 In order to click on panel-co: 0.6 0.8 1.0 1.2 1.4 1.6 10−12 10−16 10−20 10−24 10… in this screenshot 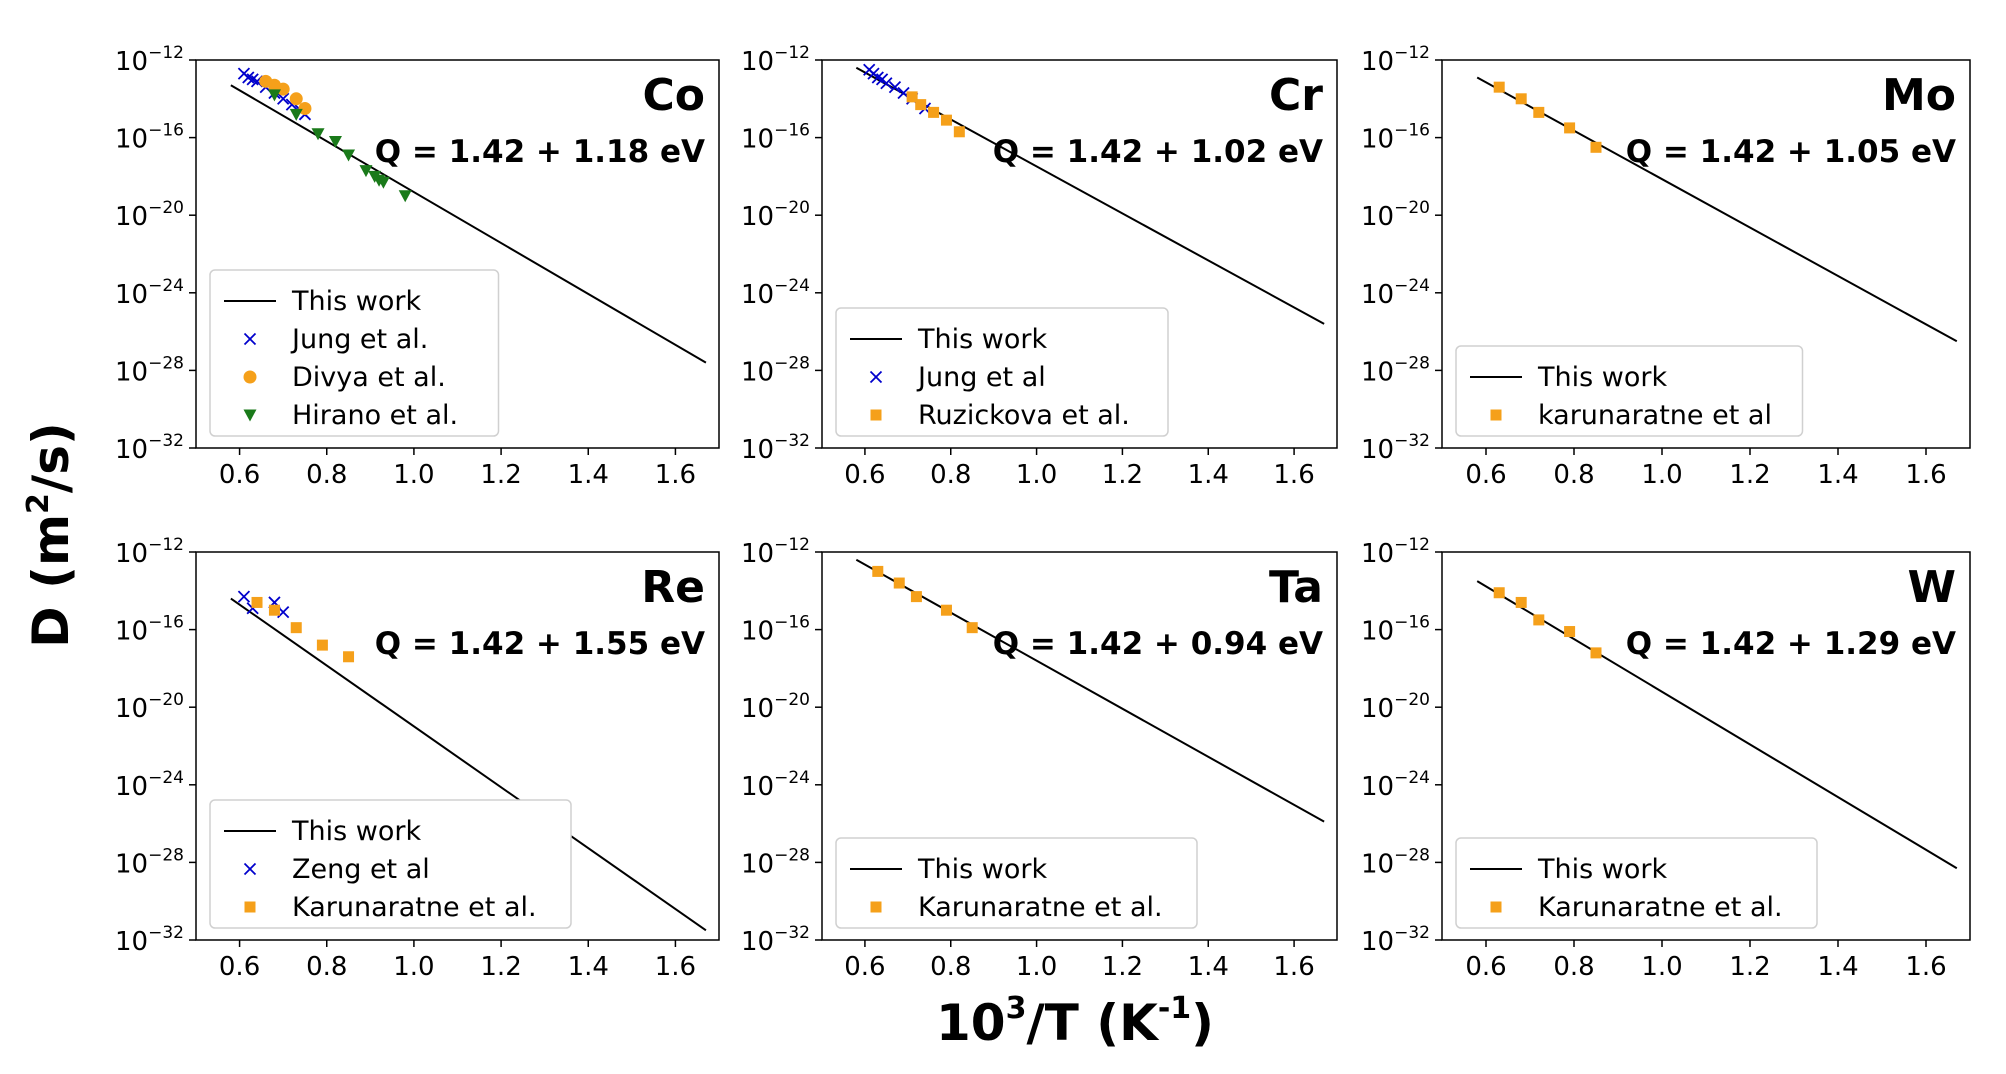, I will do `click(417, 266)`.